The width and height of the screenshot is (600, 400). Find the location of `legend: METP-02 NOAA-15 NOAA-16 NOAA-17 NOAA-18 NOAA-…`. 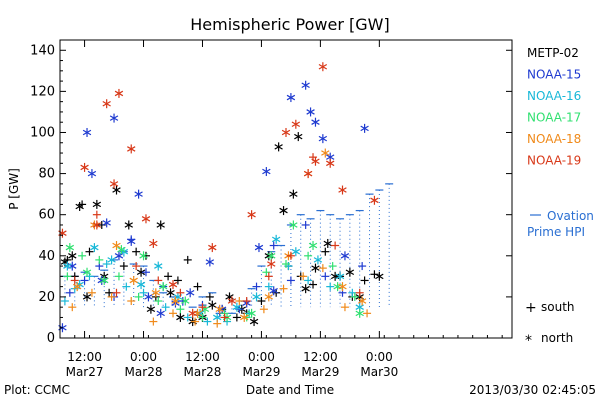

legend: METP-02 NOAA-15 NOAA-16 NOAA-17 NOAA-18 NOAA-… is located at coordinates (554, 107).